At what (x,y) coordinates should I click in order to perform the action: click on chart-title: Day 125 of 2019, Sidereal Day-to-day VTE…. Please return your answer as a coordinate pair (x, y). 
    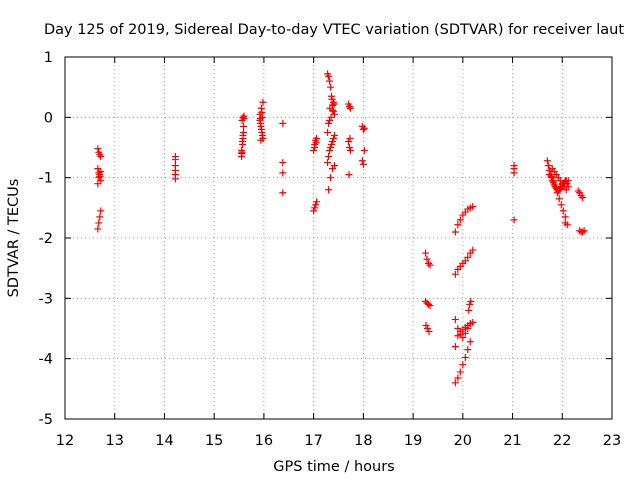
    Looking at the image, I should click on (334, 30).